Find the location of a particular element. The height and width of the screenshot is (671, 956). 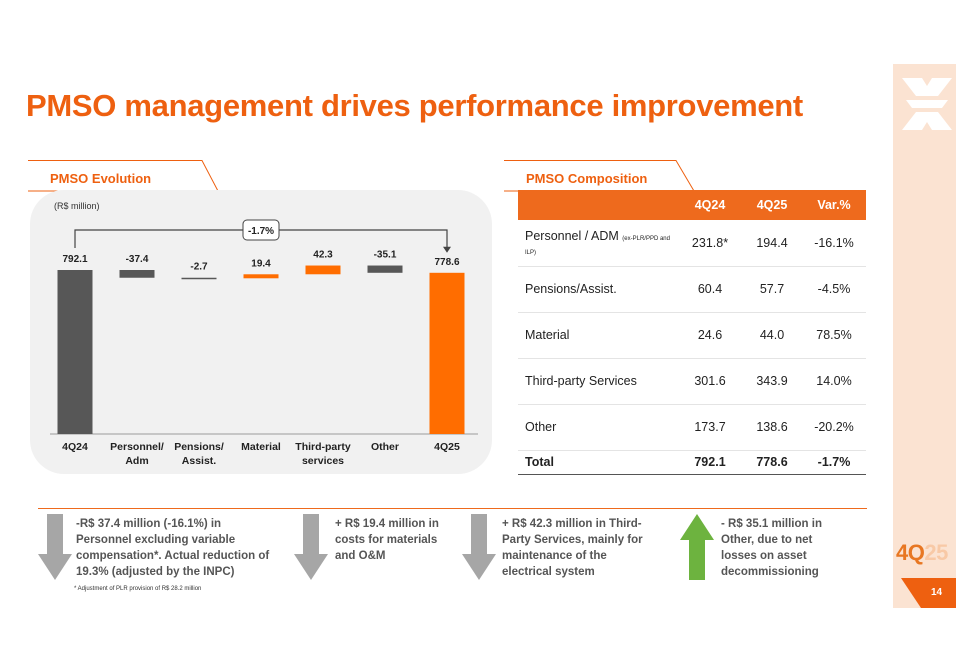

period-logo-dark: 4Q is located at coordinates (910, 552).